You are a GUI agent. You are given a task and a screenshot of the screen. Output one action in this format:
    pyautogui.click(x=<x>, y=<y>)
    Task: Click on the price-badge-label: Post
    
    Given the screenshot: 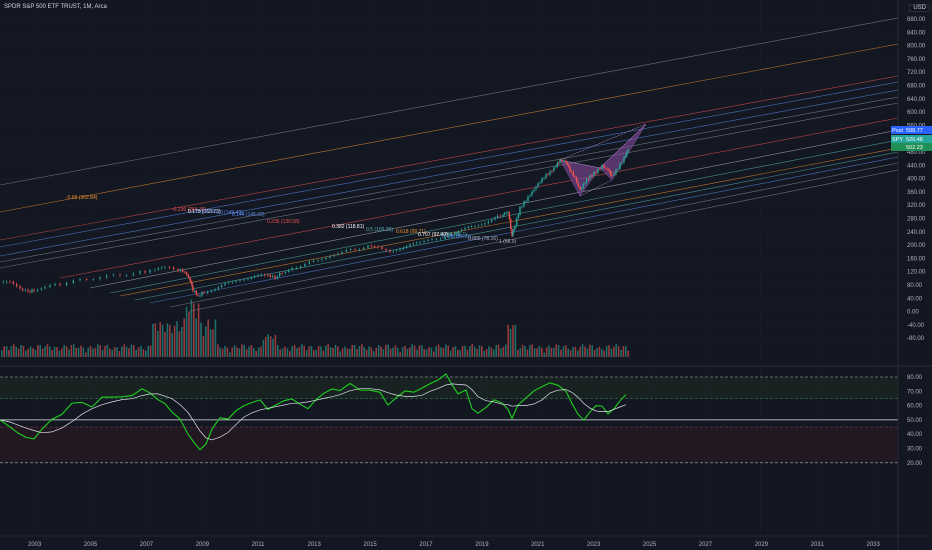 What is the action you would take?
    pyautogui.click(x=897, y=131)
    